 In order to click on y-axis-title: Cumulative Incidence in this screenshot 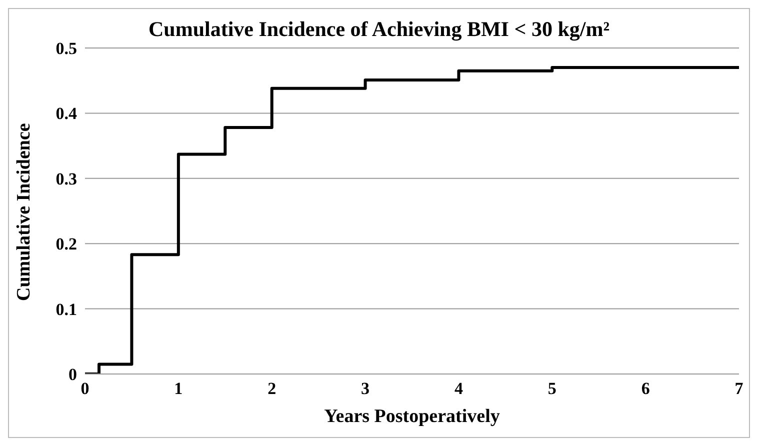, I will do `click(24, 212)`.